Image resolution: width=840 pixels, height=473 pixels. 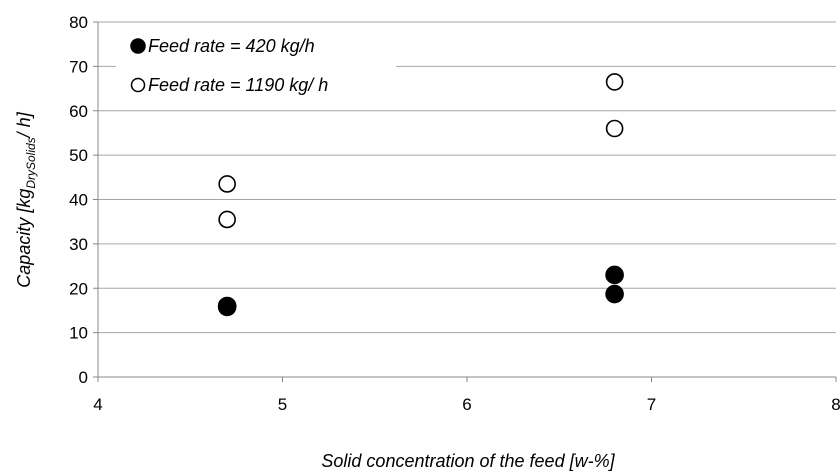 I want to click on x-tick-labels: 4 5 6 7 8, so click(x=466, y=404).